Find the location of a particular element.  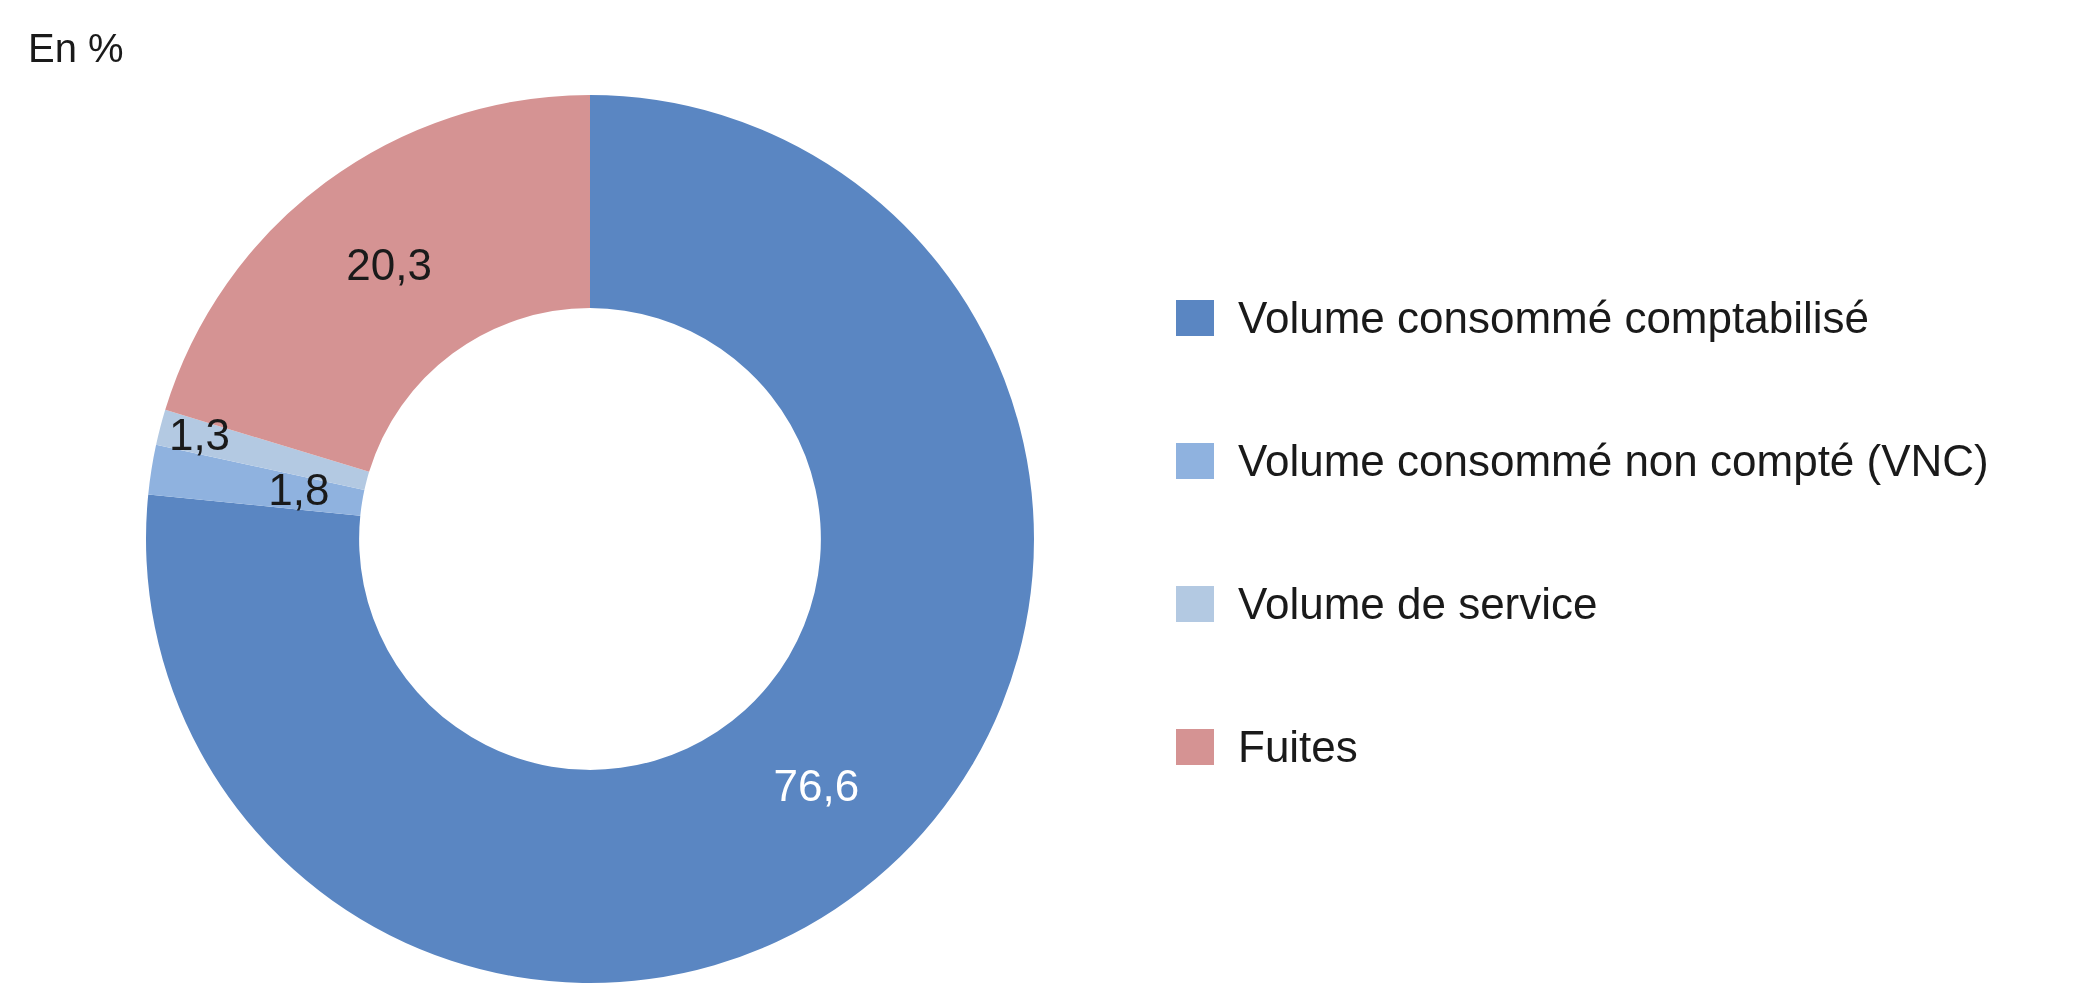

data-label: 1,3 is located at coordinates (199, 434).